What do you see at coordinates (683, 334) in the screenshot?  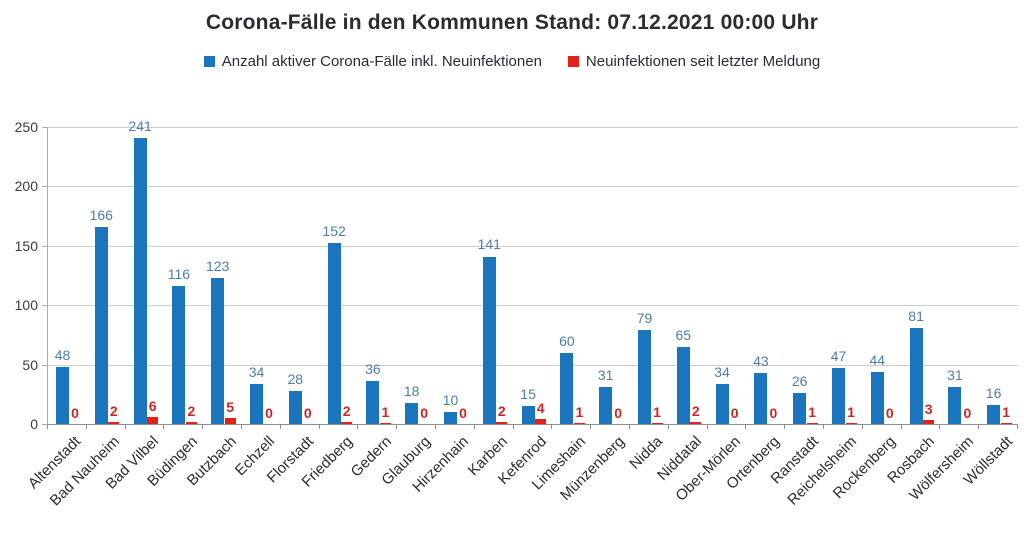 I see `active-cases-value-label: 65` at bounding box center [683, 334].